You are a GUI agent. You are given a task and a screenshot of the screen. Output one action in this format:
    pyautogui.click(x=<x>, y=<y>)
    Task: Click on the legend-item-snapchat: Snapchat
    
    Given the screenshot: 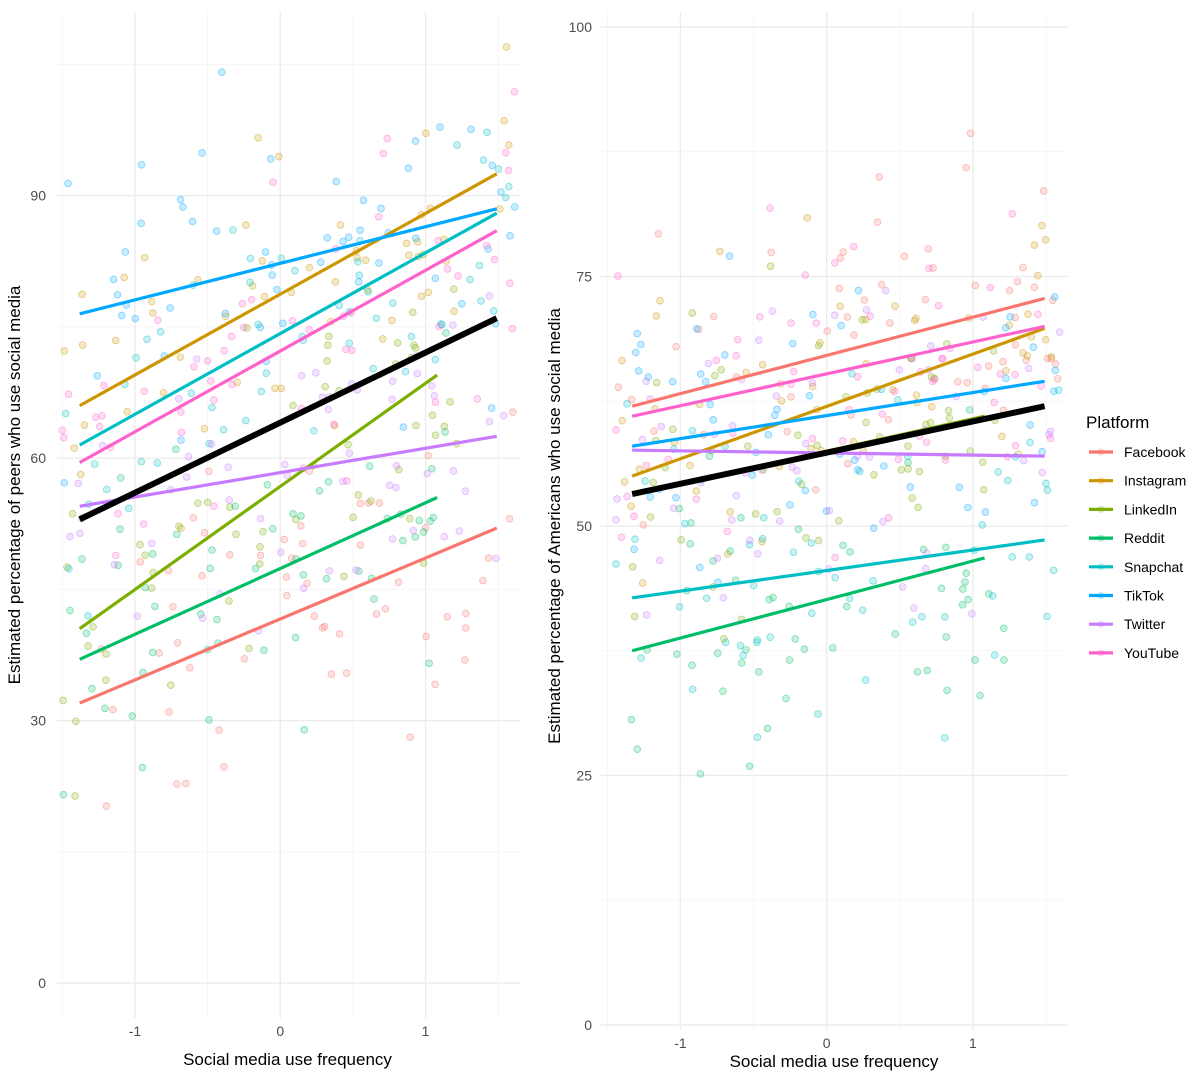 What is the action you would take?
    pyautogui.click(x=1136, y=567)
    